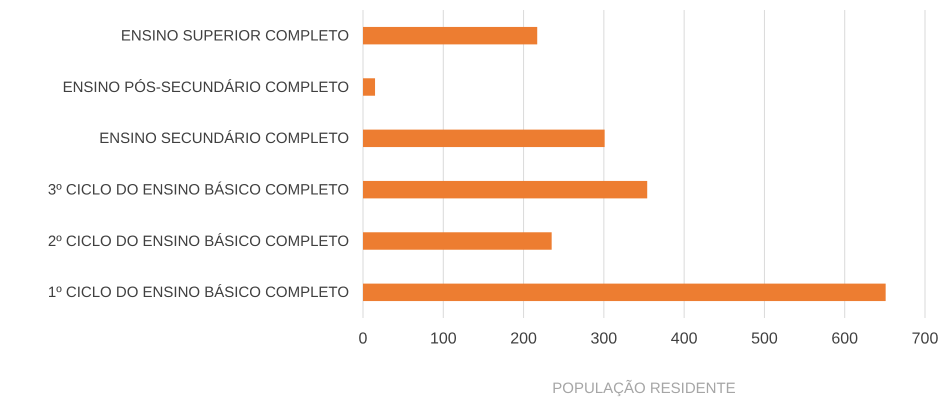  Describe the element at coordinates (205, 87) in the screenshot. I see `y-tick-label: ENSINO PÓS-SECUNDÁRIO COMPLETO` at that location.